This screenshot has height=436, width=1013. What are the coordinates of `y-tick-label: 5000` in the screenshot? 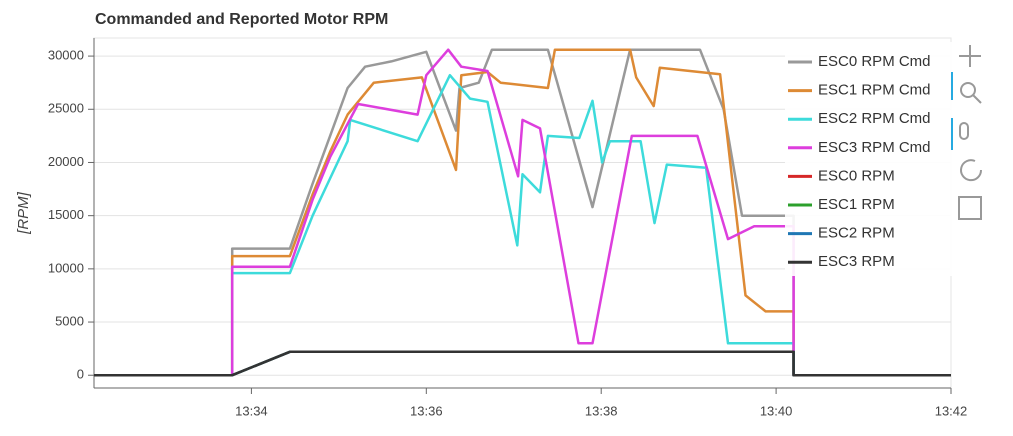 It's located at (69, 320).